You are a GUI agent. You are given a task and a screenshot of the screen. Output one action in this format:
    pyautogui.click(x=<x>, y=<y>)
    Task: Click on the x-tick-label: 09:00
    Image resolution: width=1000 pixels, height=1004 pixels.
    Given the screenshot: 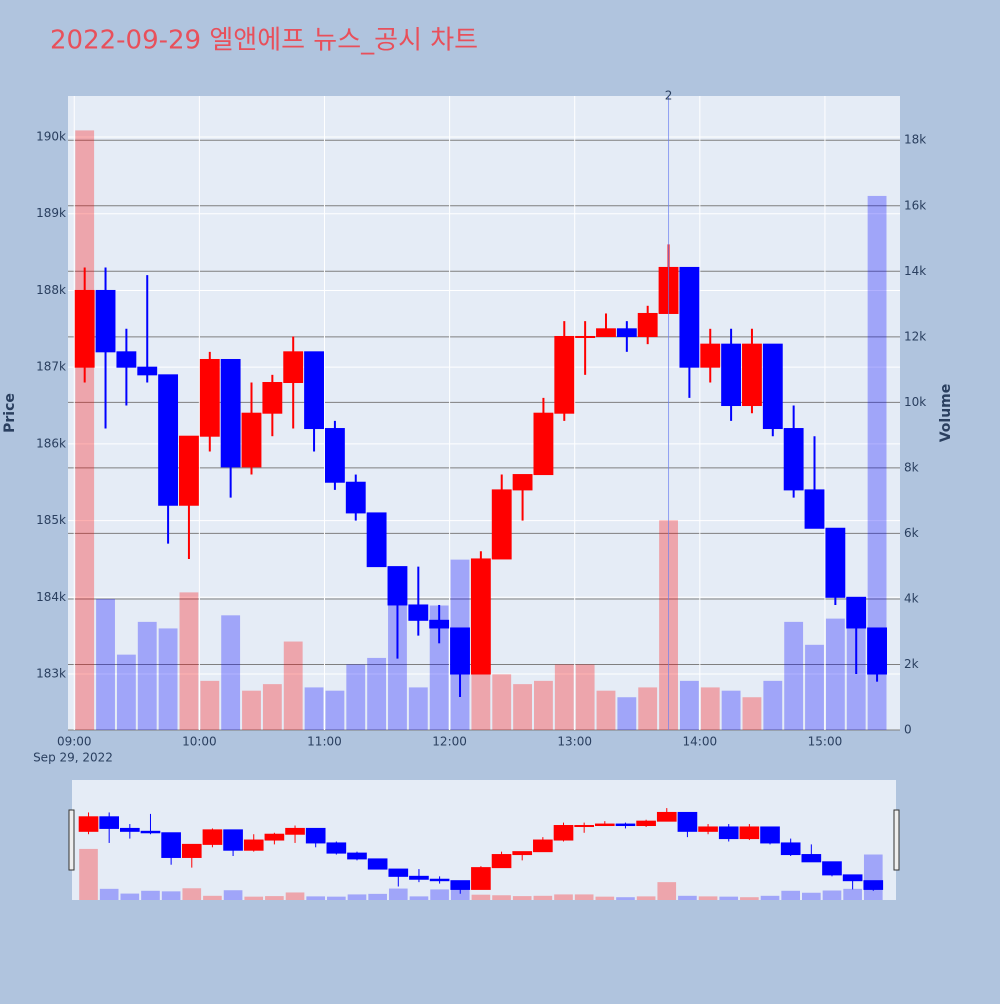 What is the action you would take?
    pyautogui.click(x=74, y=742)
    